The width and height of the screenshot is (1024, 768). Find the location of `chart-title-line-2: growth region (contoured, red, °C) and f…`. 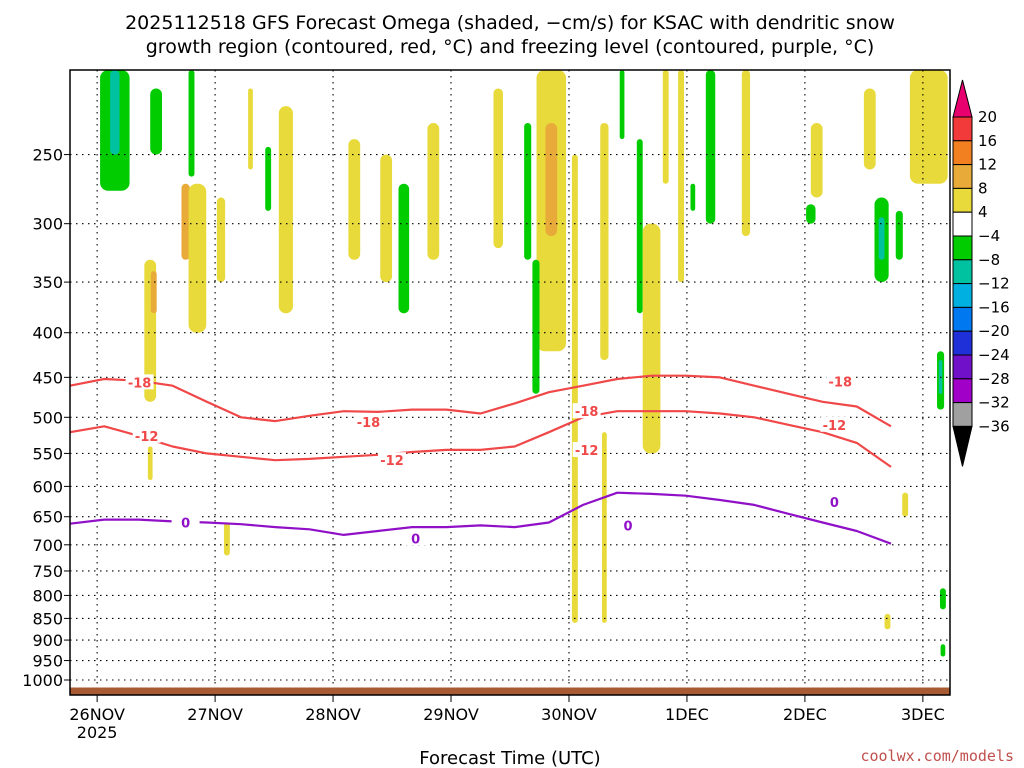

chart-title-line-2: growth region (contoured, red, °C) and f… is located at coordinates (510, 47).